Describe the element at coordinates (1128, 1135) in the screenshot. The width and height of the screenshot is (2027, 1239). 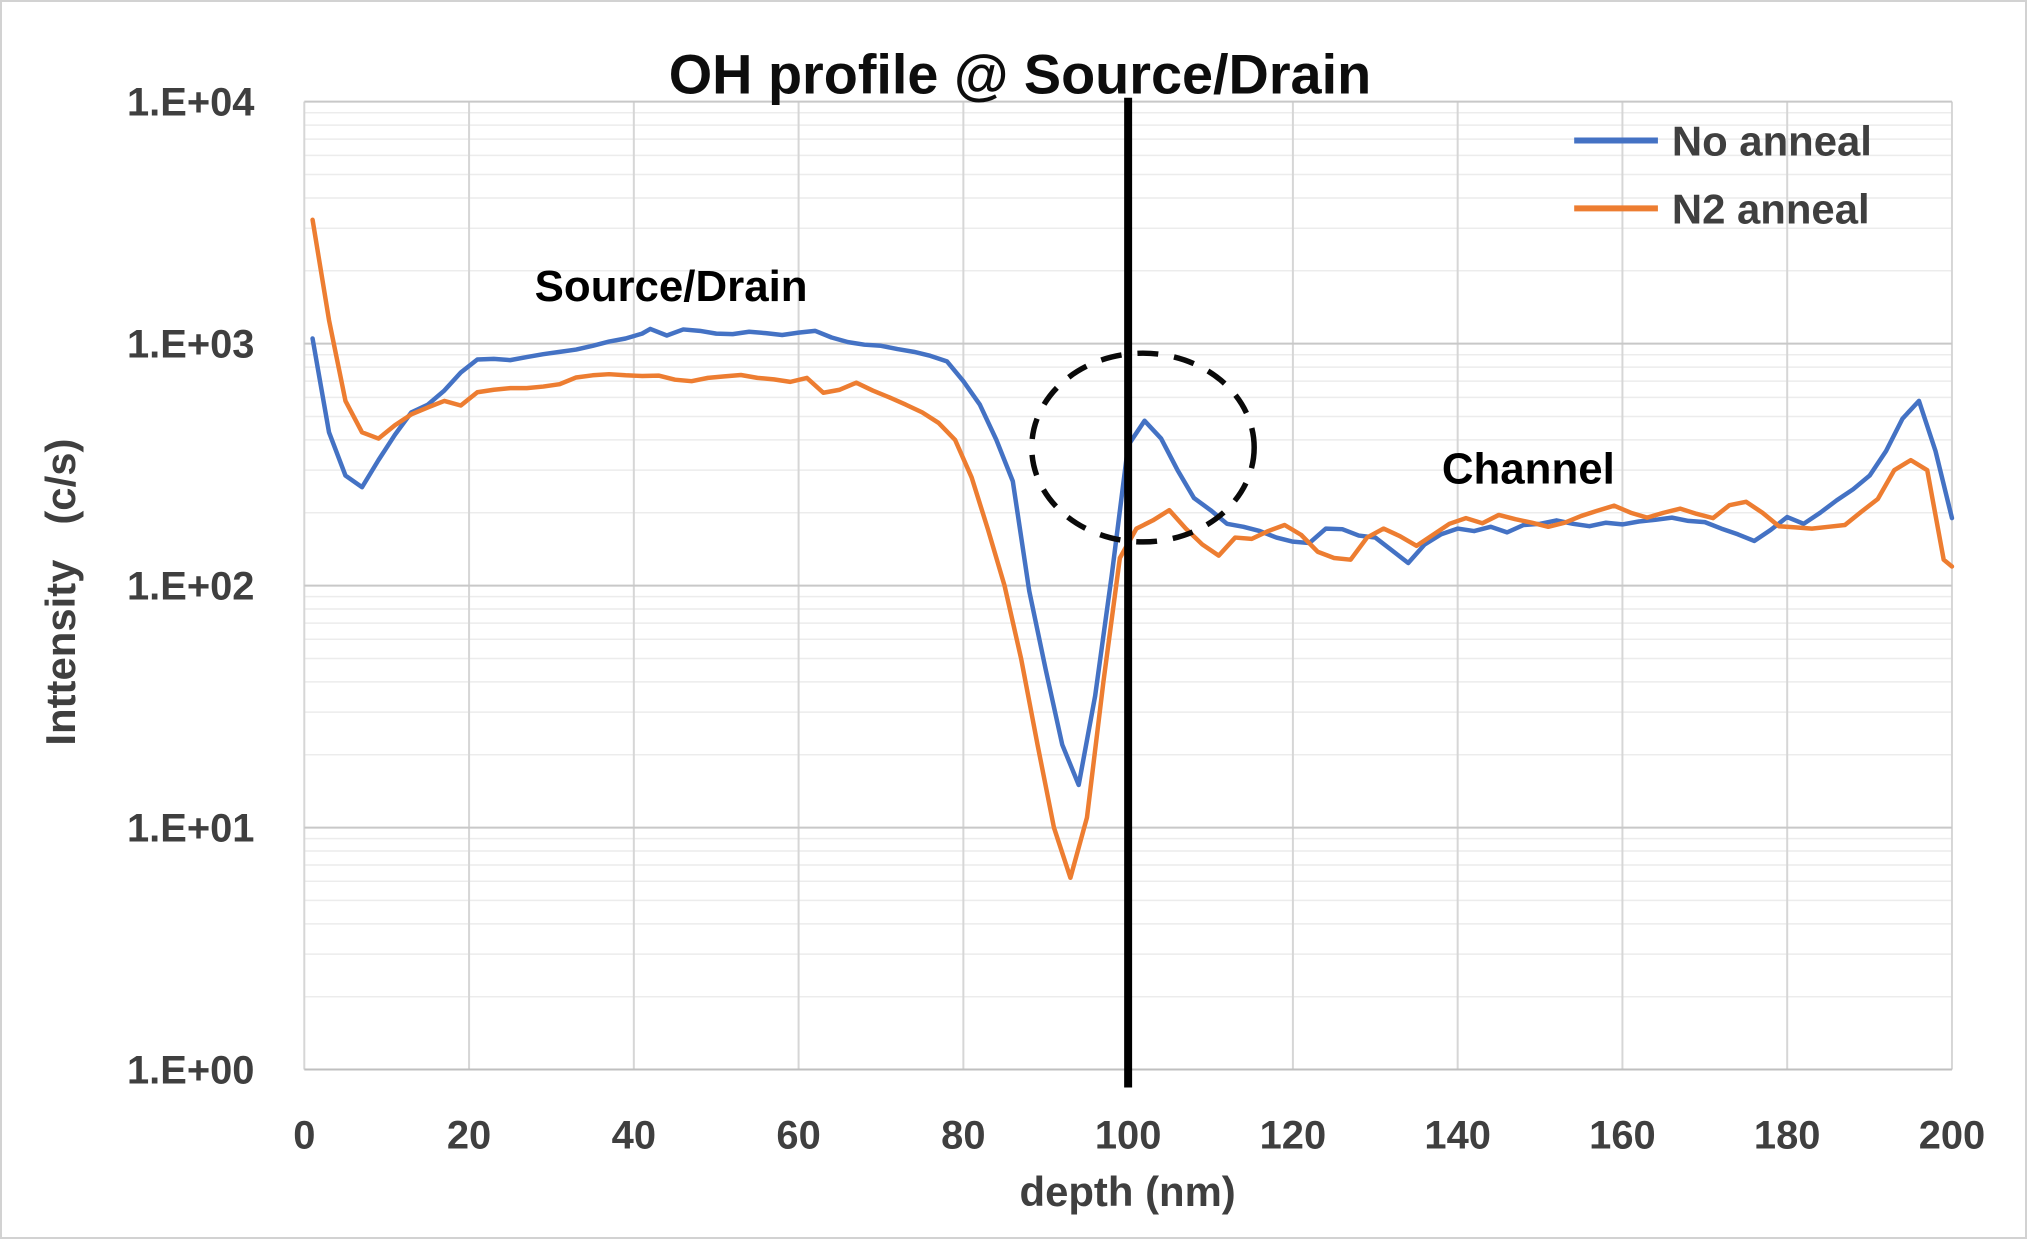
I see `x-tick-label: 100` at that location.